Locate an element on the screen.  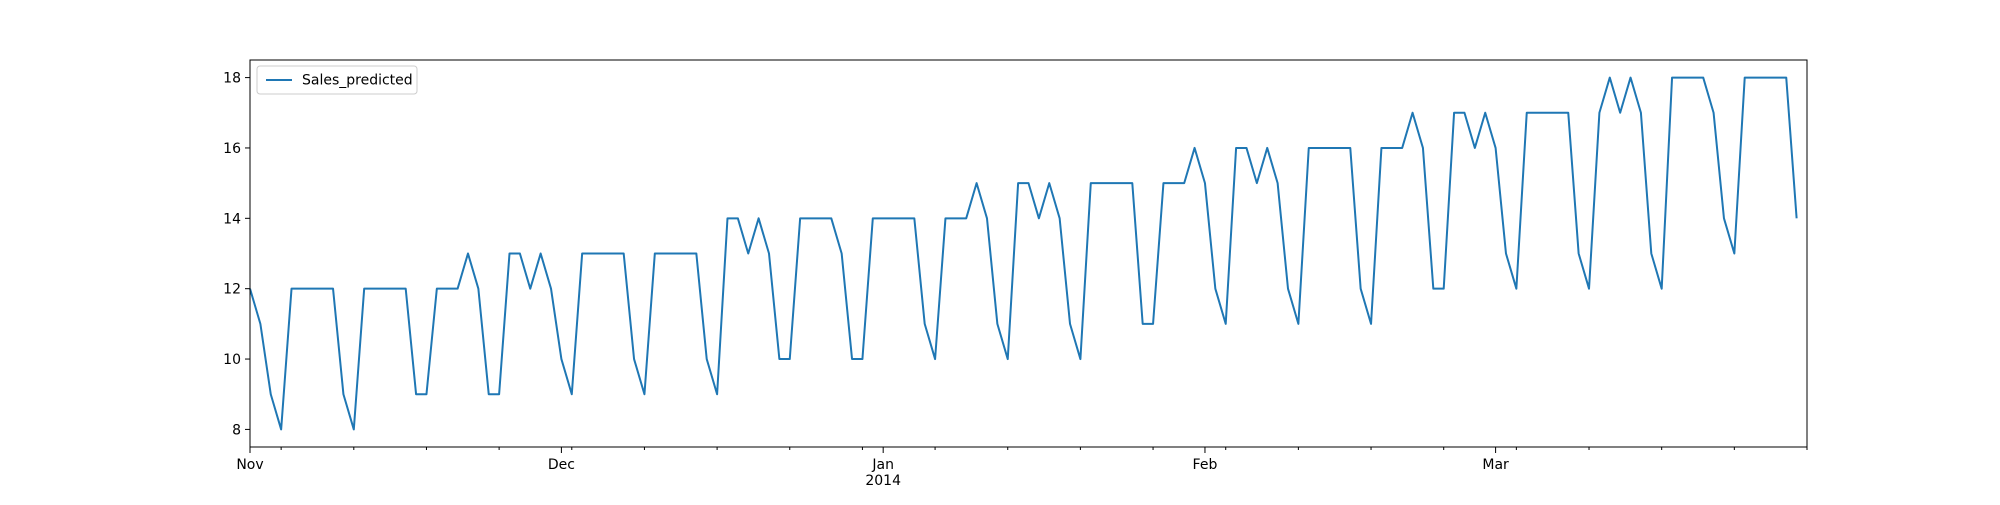
y-tick-label: 12 is located at coordinates (232, 290).